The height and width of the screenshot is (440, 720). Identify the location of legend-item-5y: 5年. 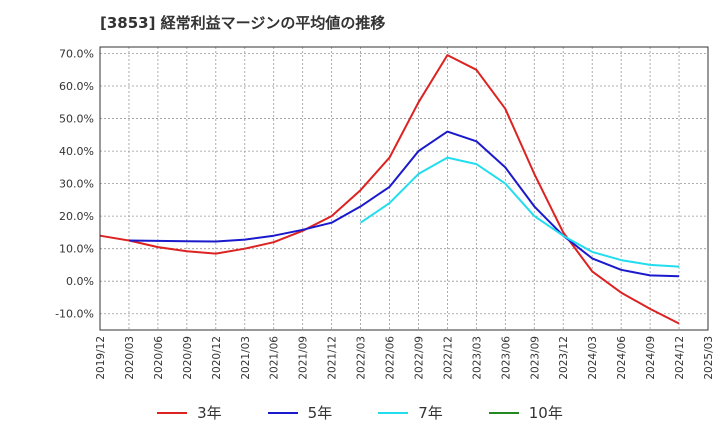
(300, 412).